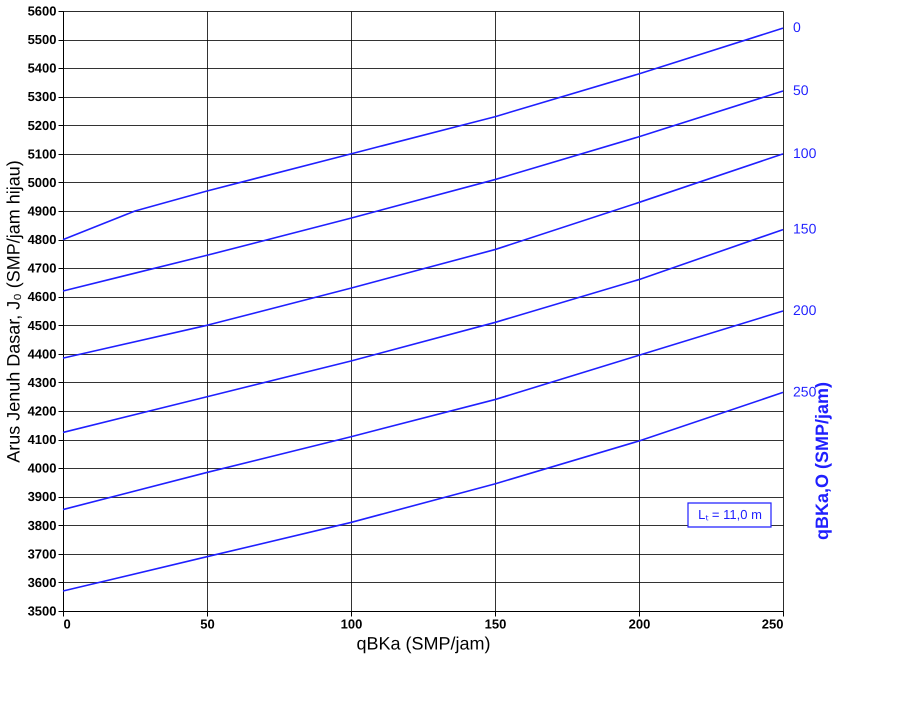  What do you see at coordinates (495, 624) in the screenshot?
I see `x-tick-label: 150` at bounding box center [495, 624].